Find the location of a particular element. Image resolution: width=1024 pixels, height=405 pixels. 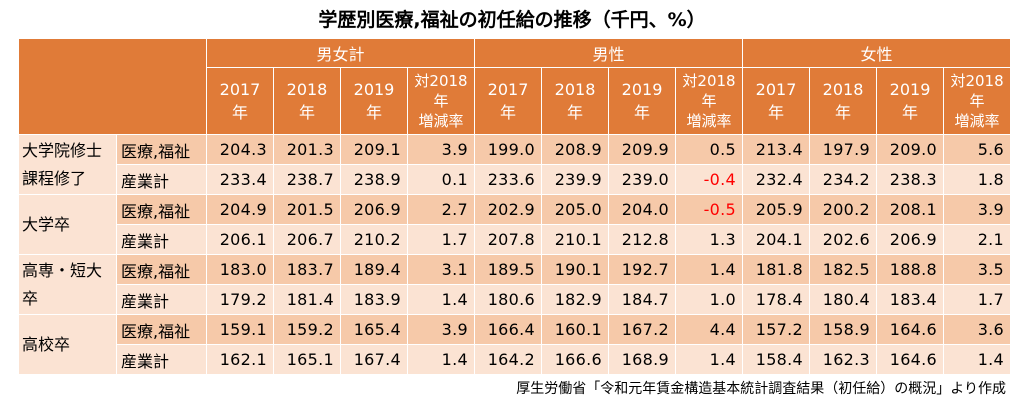

value-cell: 205.9 is located at coordinates (776, 209).